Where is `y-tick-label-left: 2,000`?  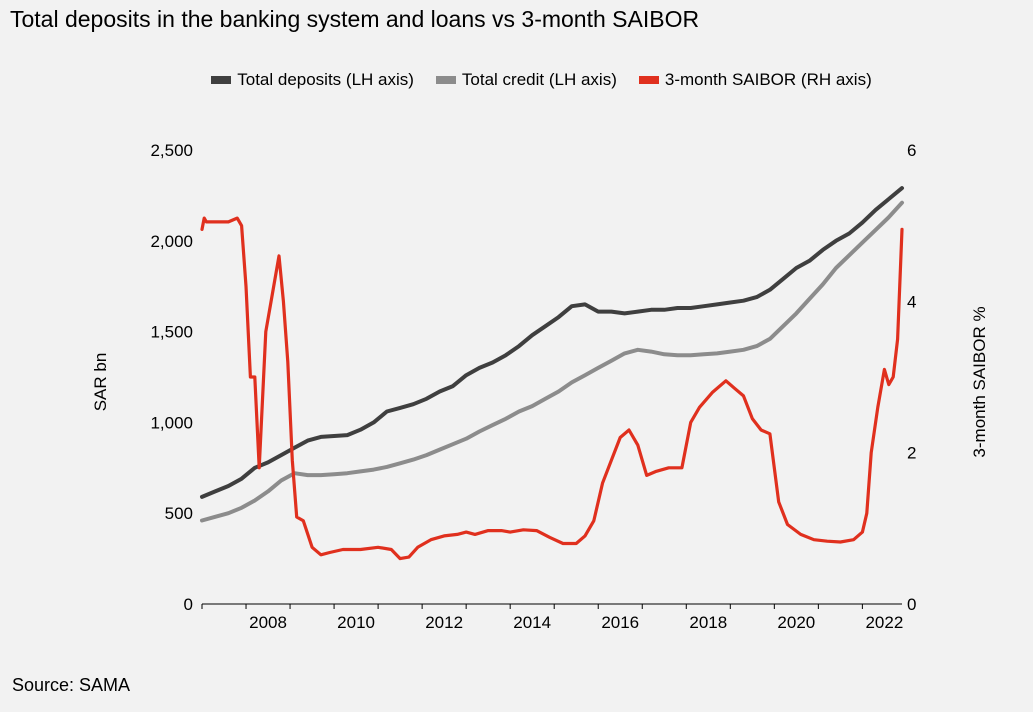 y-tick-label-left: 2,000 is located at coordinates (171, 241).